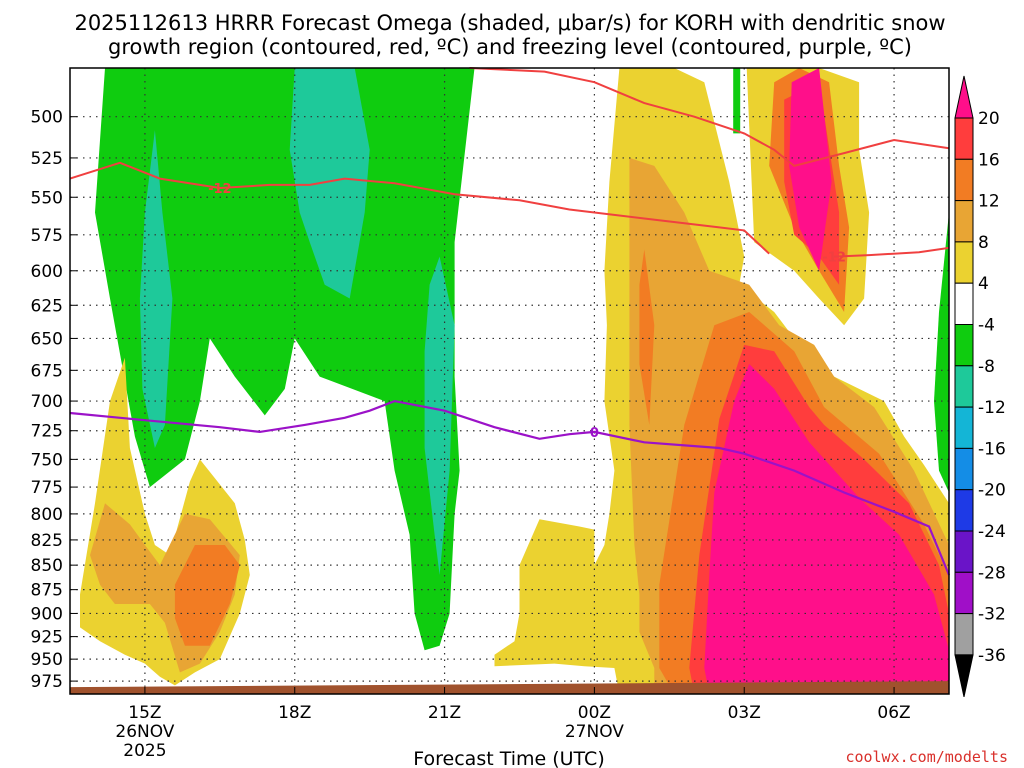 This screenshot has height=768, width=1024. I want to click on x-tick-label-18Z: 18Z, so click(294, 713).